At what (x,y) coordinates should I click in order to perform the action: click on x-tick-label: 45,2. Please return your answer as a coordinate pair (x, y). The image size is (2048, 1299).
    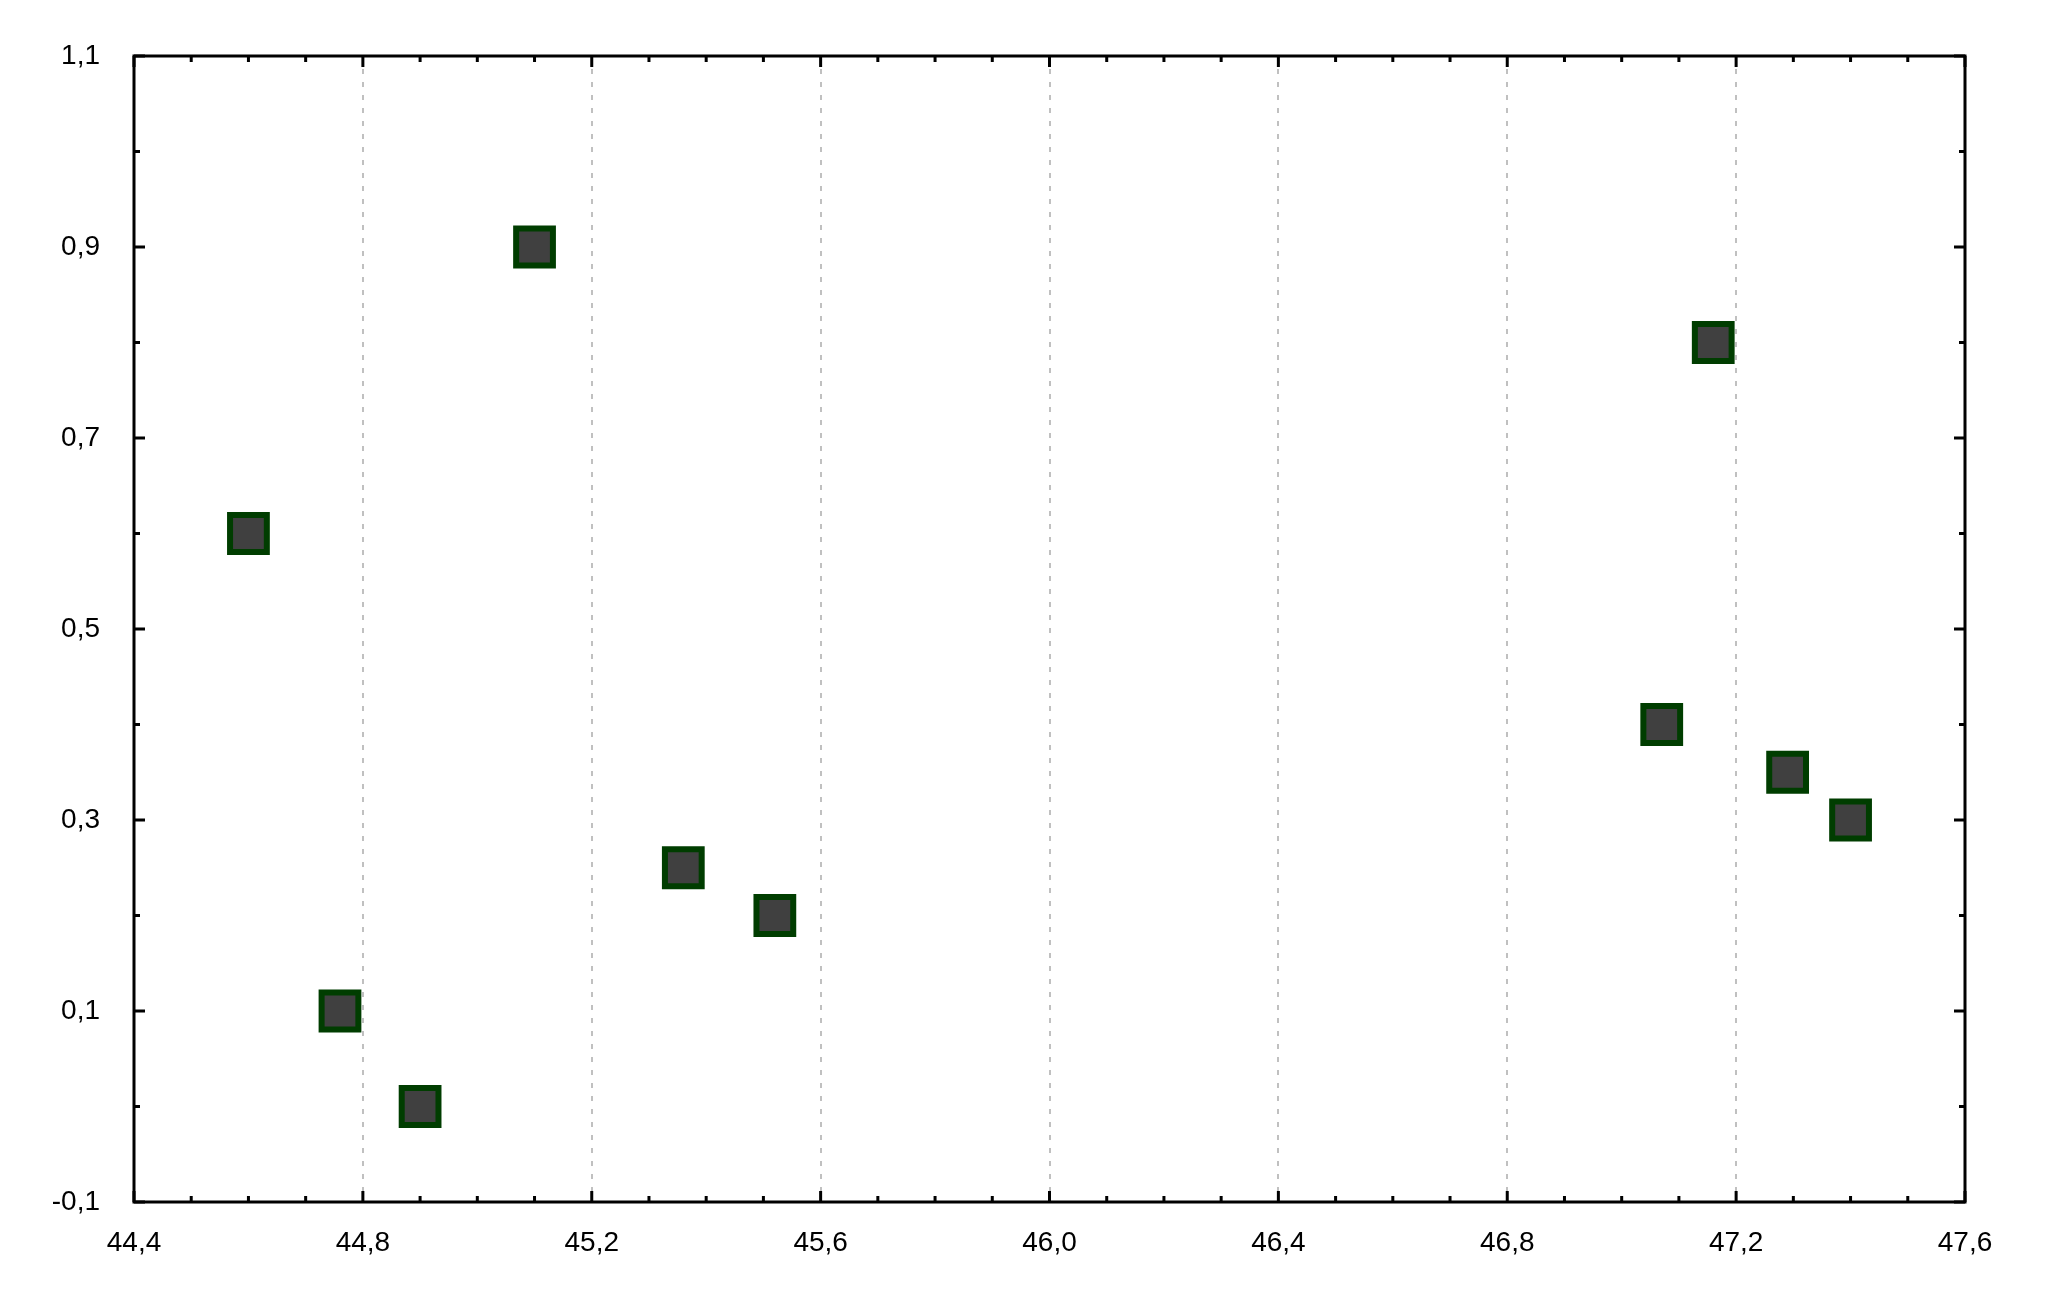
    Looking at the image, I should click on (591, 1241).